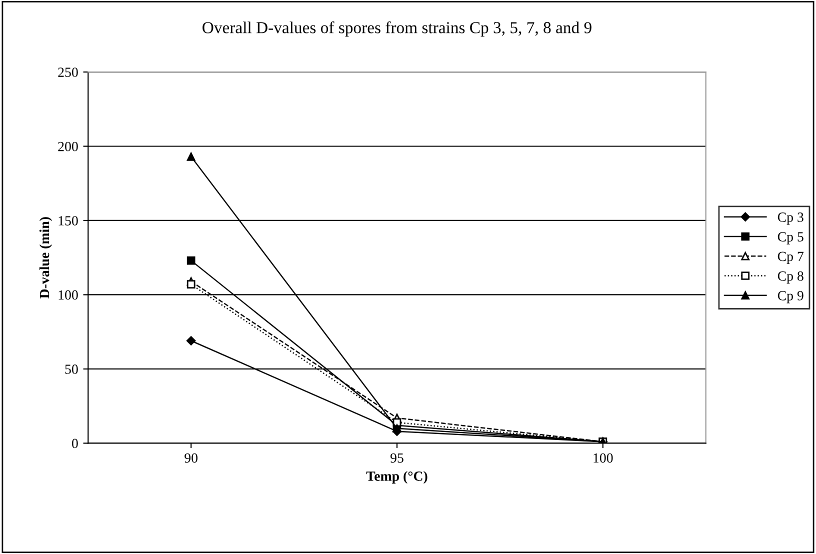 Image resolution: width=816 pixels, height=554 pixels. Describe the element at coordinates (397, 477) in the screenshot. I see `x-axis-title: Temp (°C)` at that location.